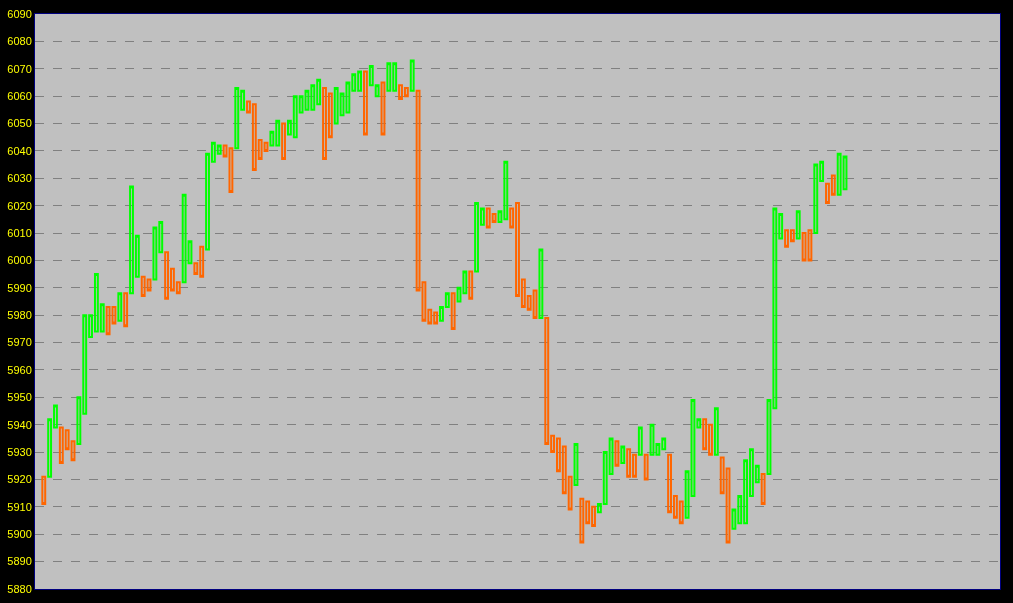  I want to click on y-tick-label: 6060, so click(19, 95).